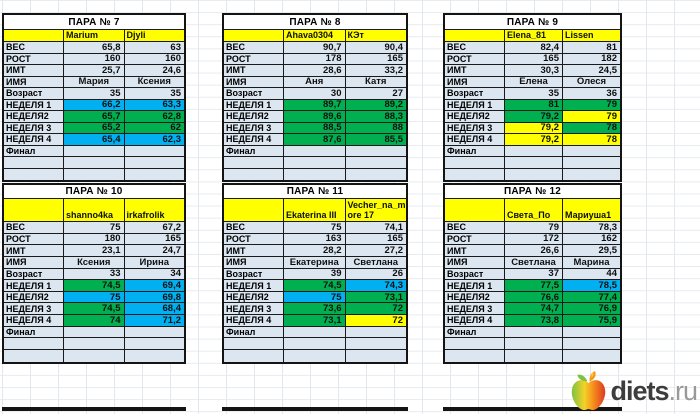 The image size is (700, 414). What do you see at coordinates (534, 250) in the screenshot?
I see `value-cell: 26,6` at bounding box center [534, 250].